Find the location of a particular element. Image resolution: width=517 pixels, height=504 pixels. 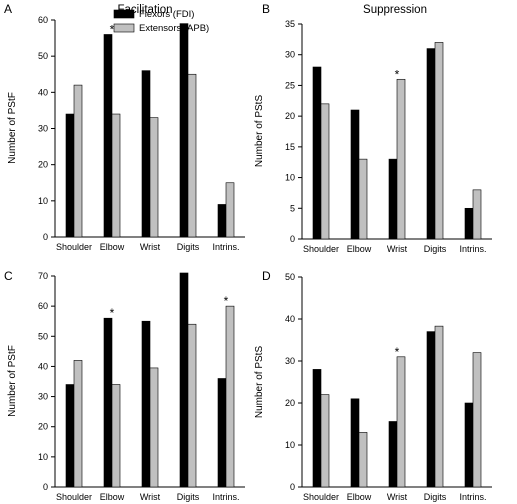

y-tick-label: 35 is located at coordinates (290, 24).